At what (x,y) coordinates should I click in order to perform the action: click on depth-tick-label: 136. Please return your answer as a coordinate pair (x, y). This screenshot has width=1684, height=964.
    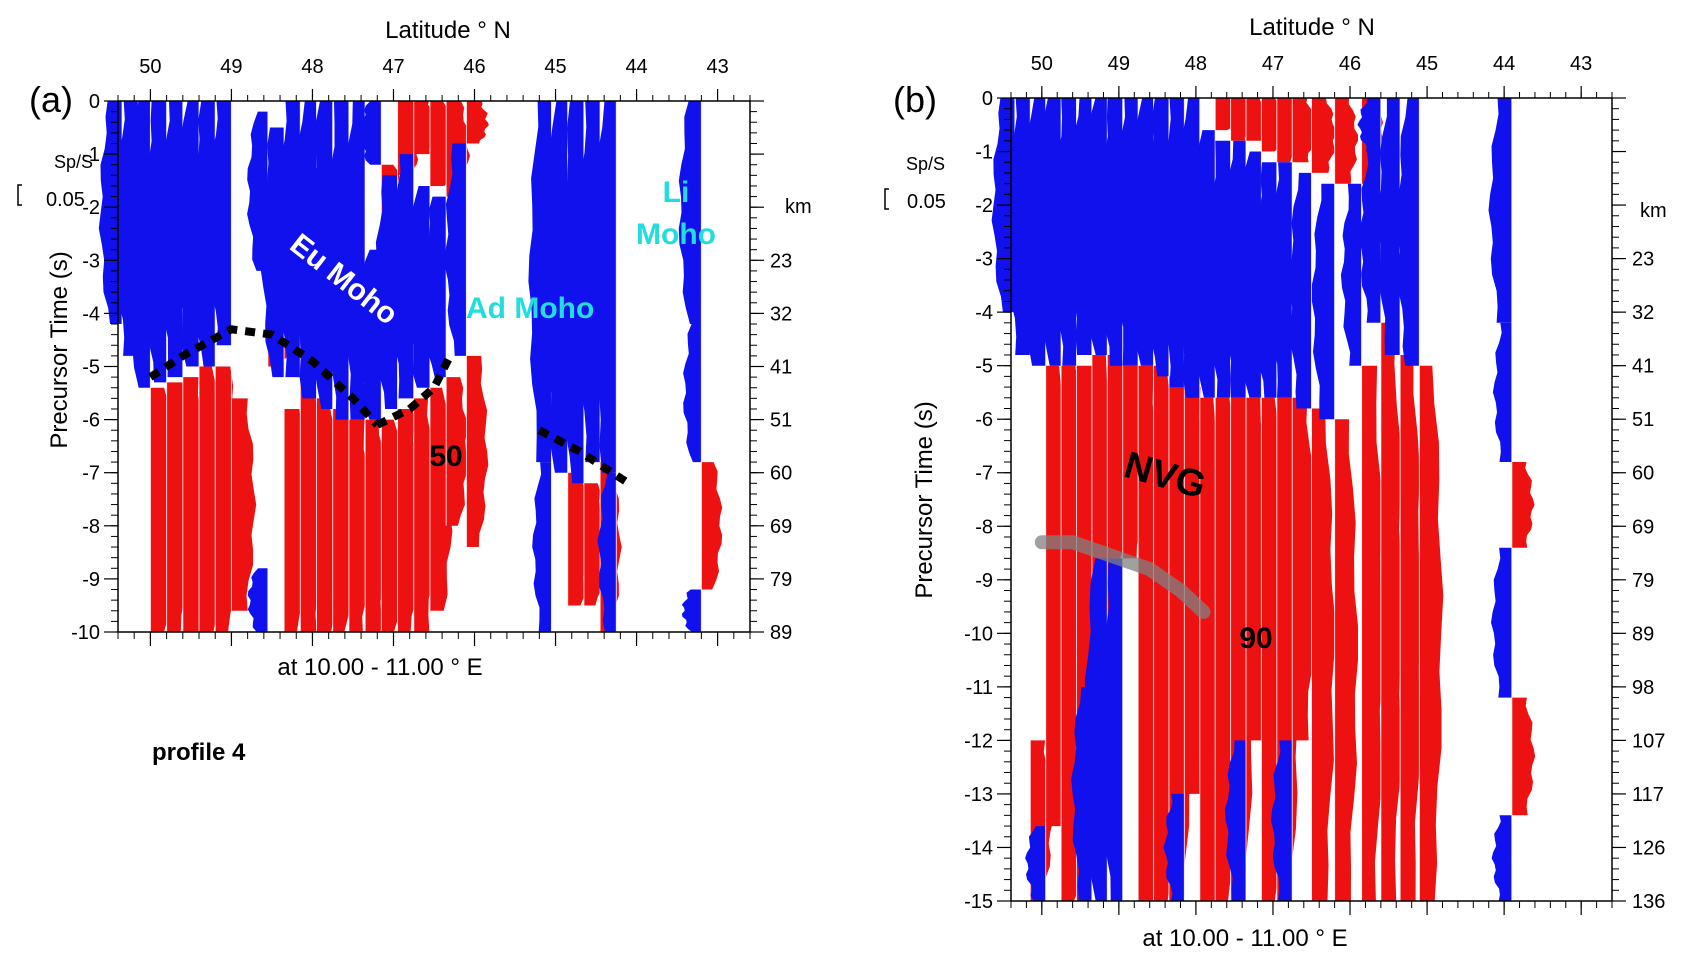
    Looking at the image, I should click on (1648, 902).